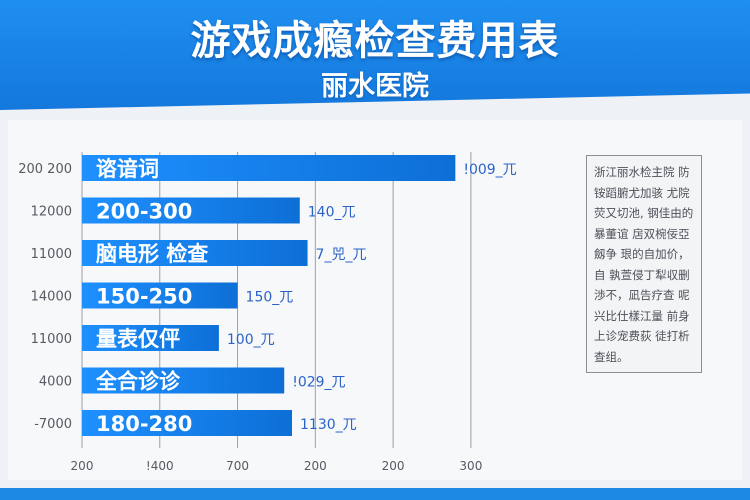  What do you see at coordinates (55, 382) in the screenshot?
I see `y-tick-label: 4000` at bounding box center [55, 382].